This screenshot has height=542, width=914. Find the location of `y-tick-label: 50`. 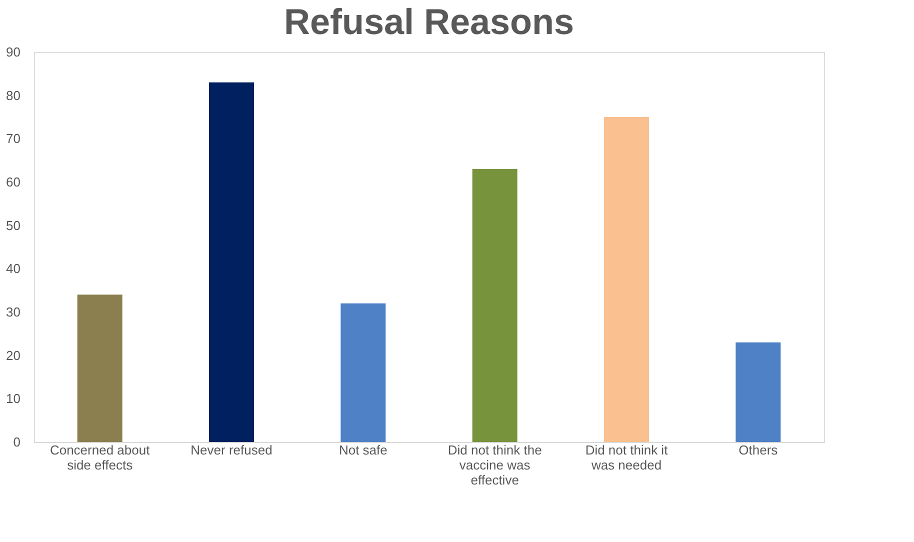

y-tick-label: 50 is located at coordinates (13, 225).